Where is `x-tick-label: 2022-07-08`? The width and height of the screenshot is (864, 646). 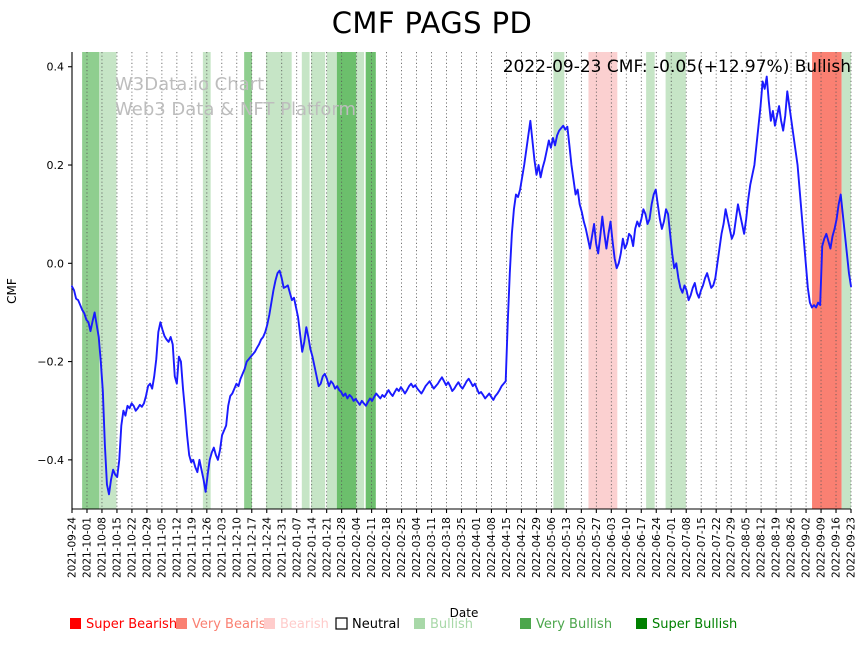
x-tick-label: 2022-07-08 is located at coordinates (687, 547).